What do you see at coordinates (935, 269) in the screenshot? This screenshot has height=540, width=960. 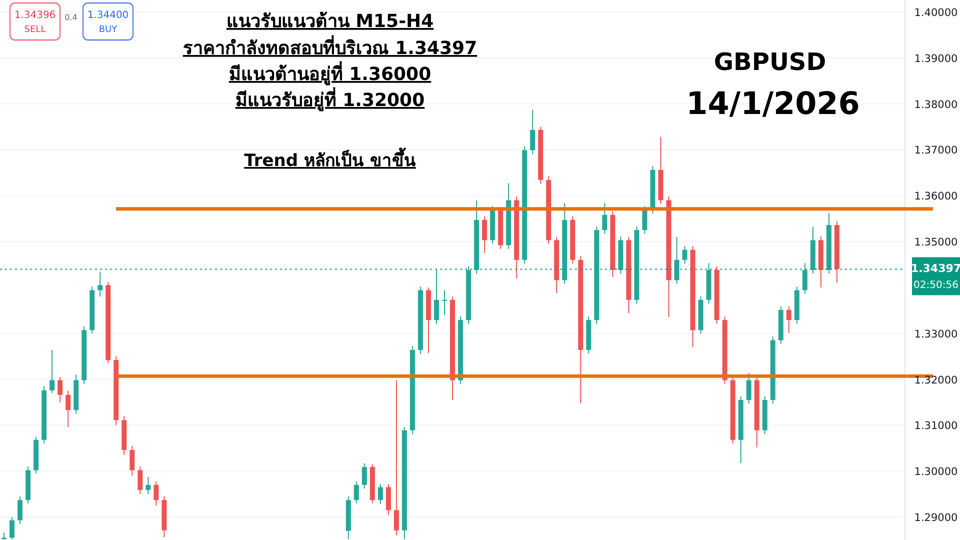 I see `ref-line-label: 1.34397` at bounding box center [935, 269].